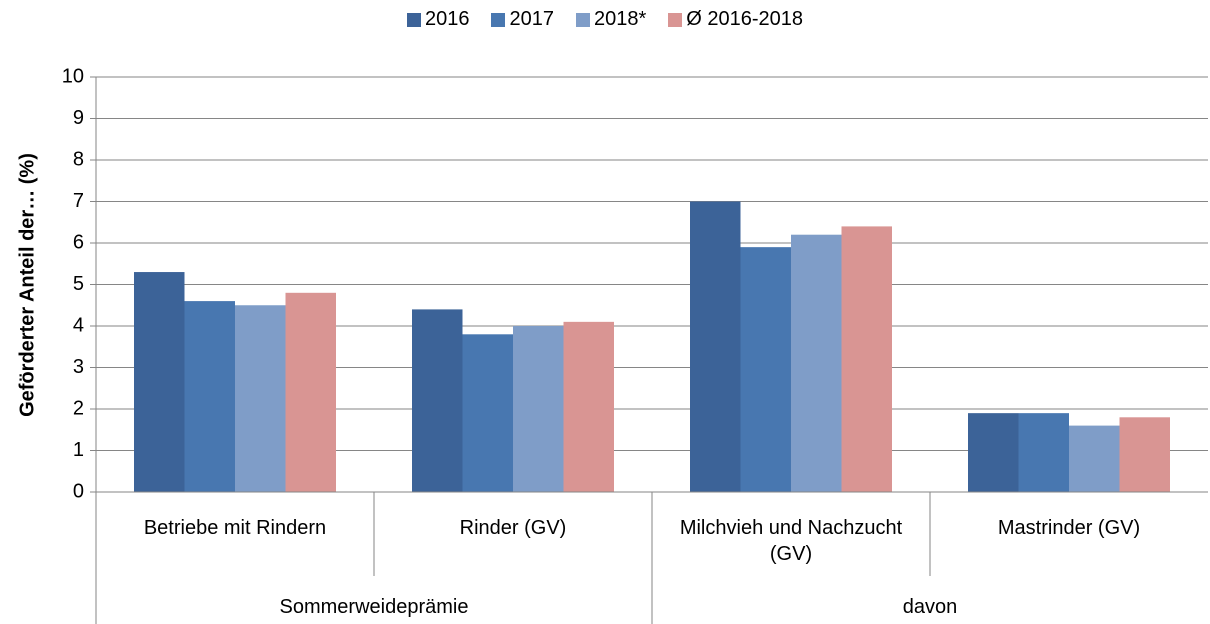 Image resolution: width=1210 pixels, height=624 pixels. What do you see at coordinates (791, 541) in the screenshot?
I see `x-tick-label: Milchvieh und Nachzucht (GV)` at bounding box center [791, 541].